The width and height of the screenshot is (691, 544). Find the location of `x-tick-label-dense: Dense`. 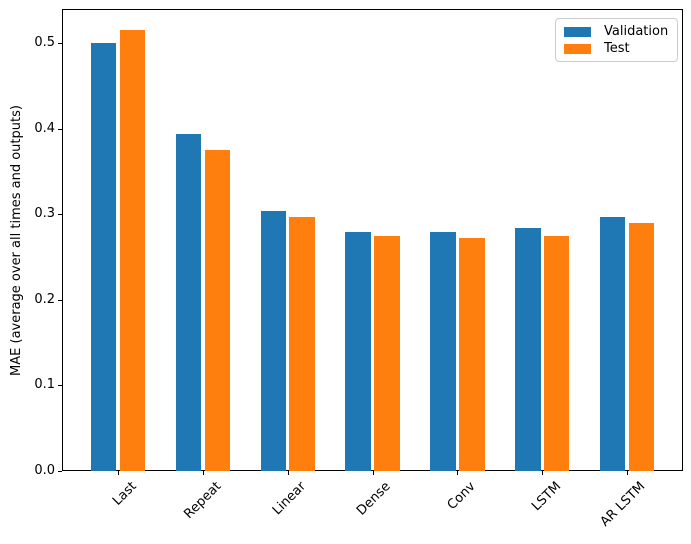

x-tick-label-dense: Dense is located at coordinates (374, 499).